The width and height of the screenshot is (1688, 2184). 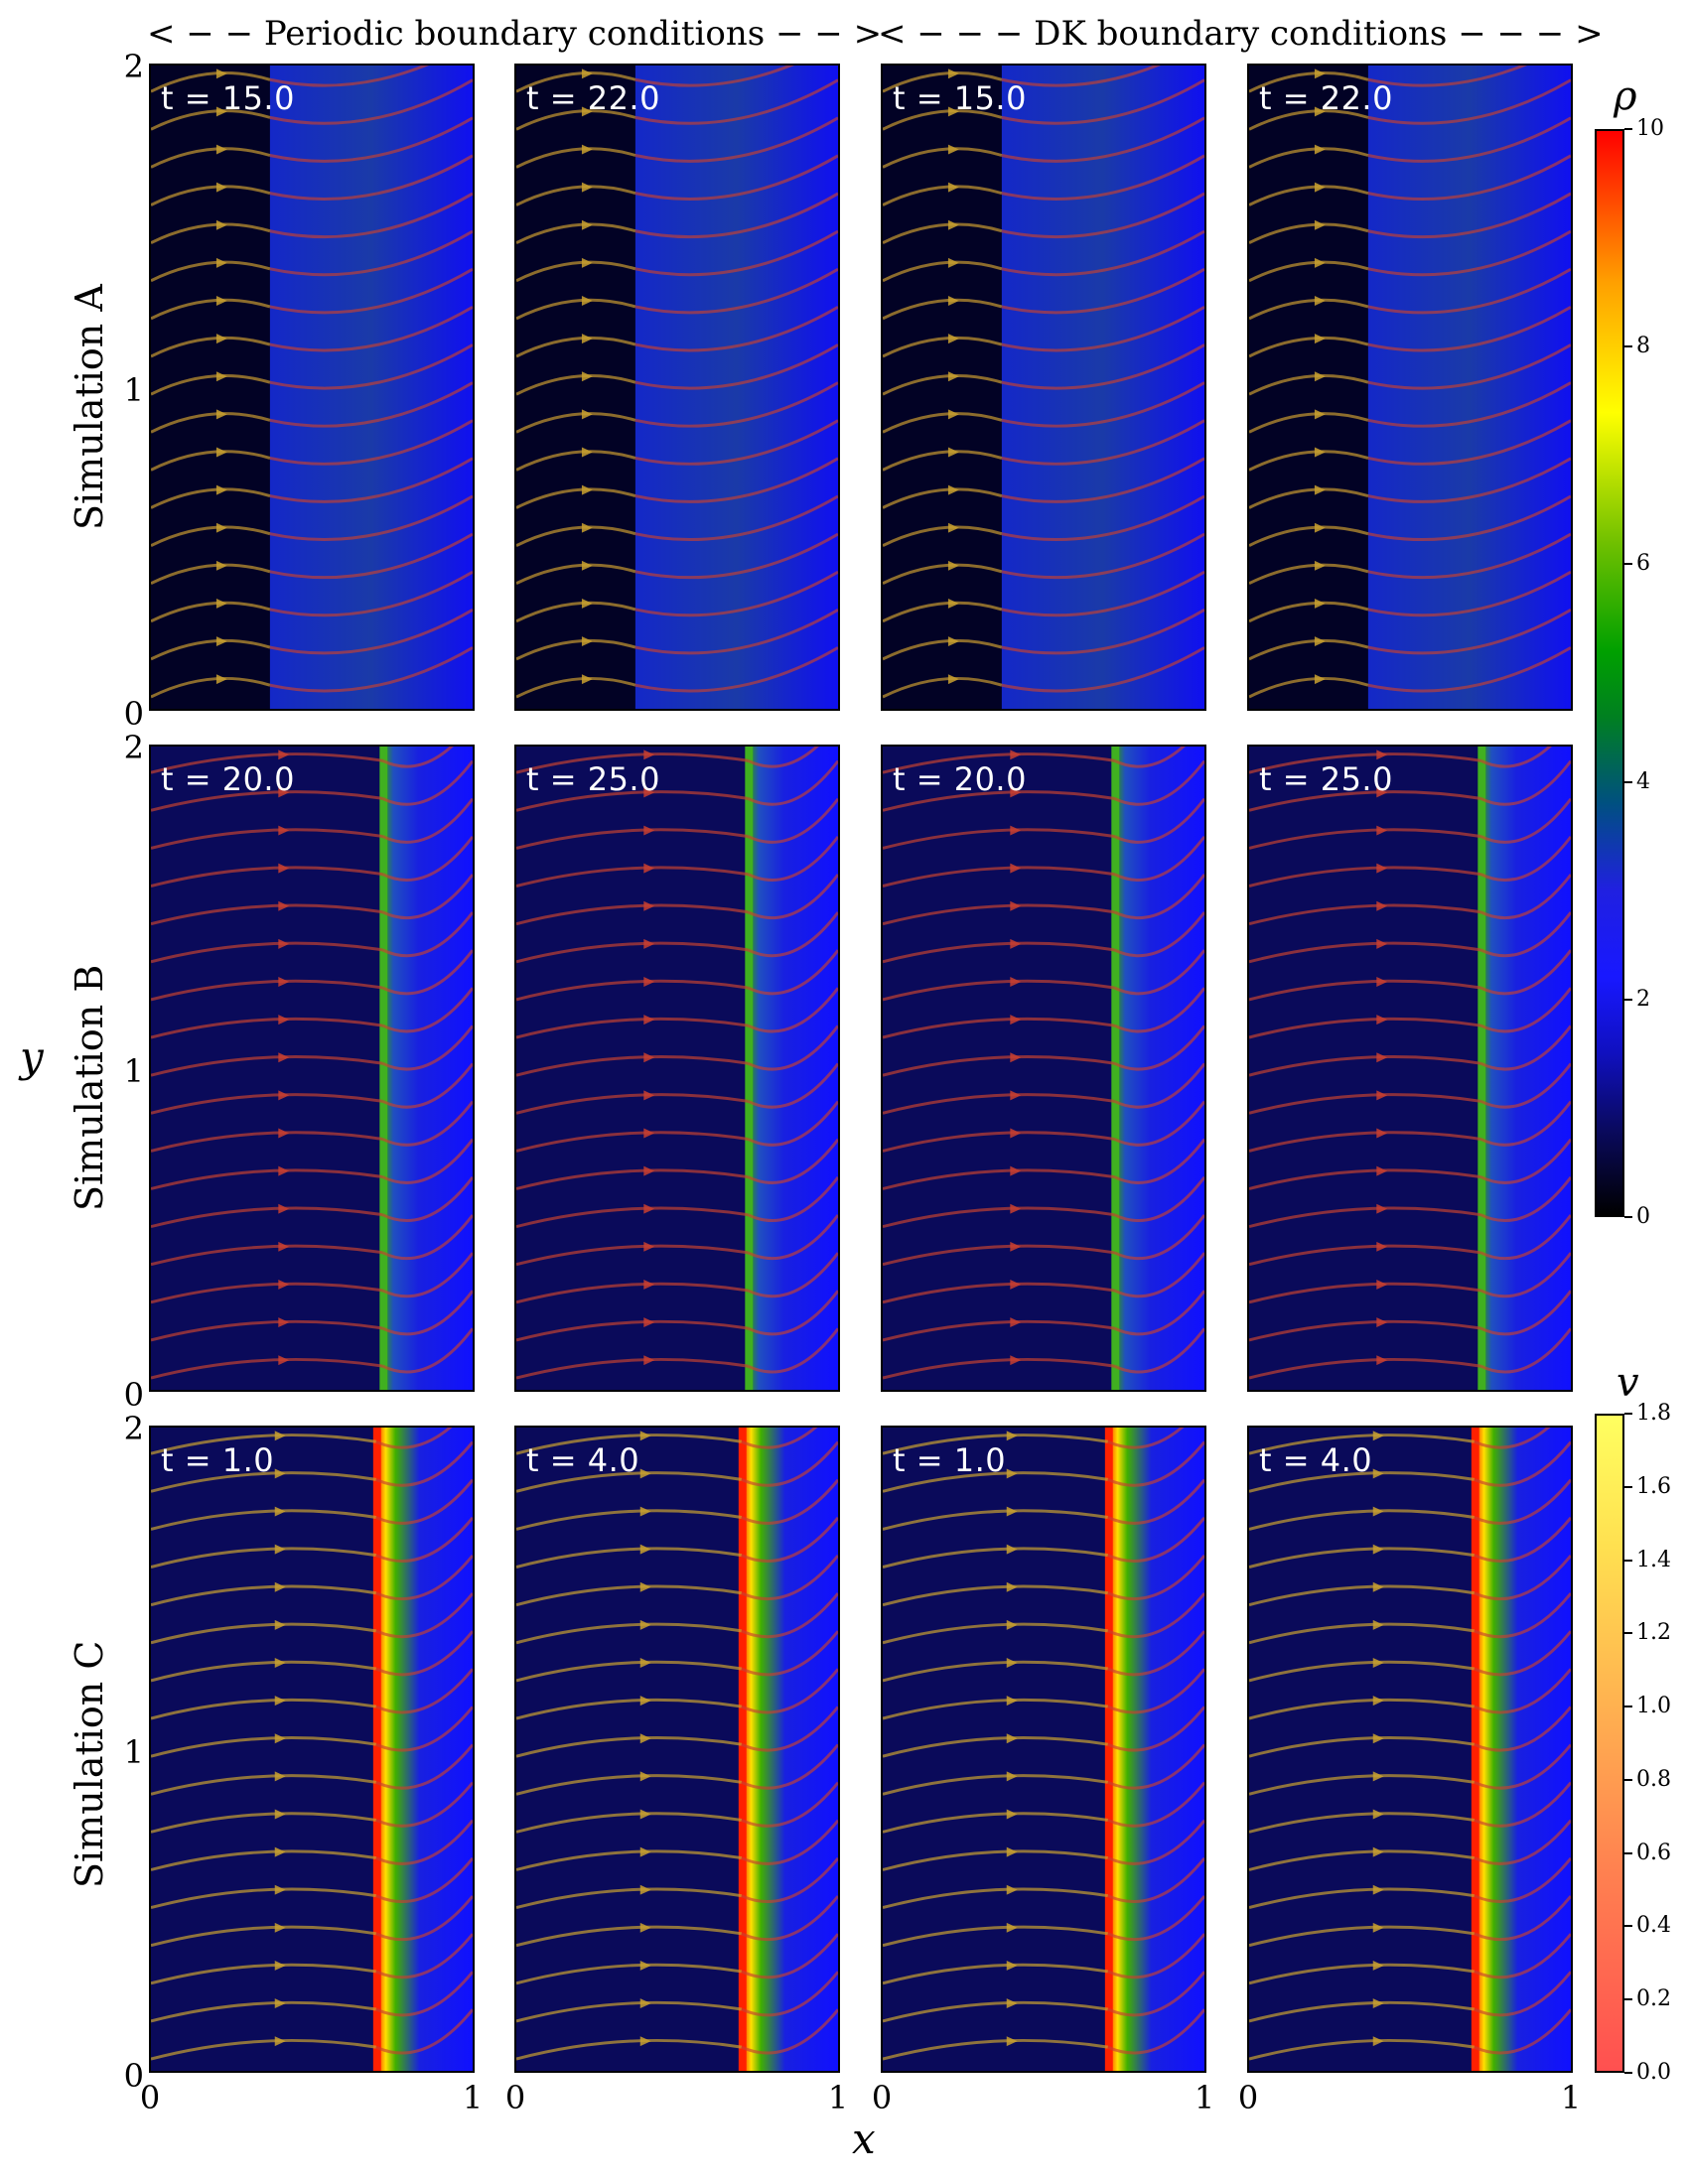 What do you see at coordinates (133, 1395) in the screenshot?
I see `y-tick-row2-0: 0` at bounding box center [133, 1395].